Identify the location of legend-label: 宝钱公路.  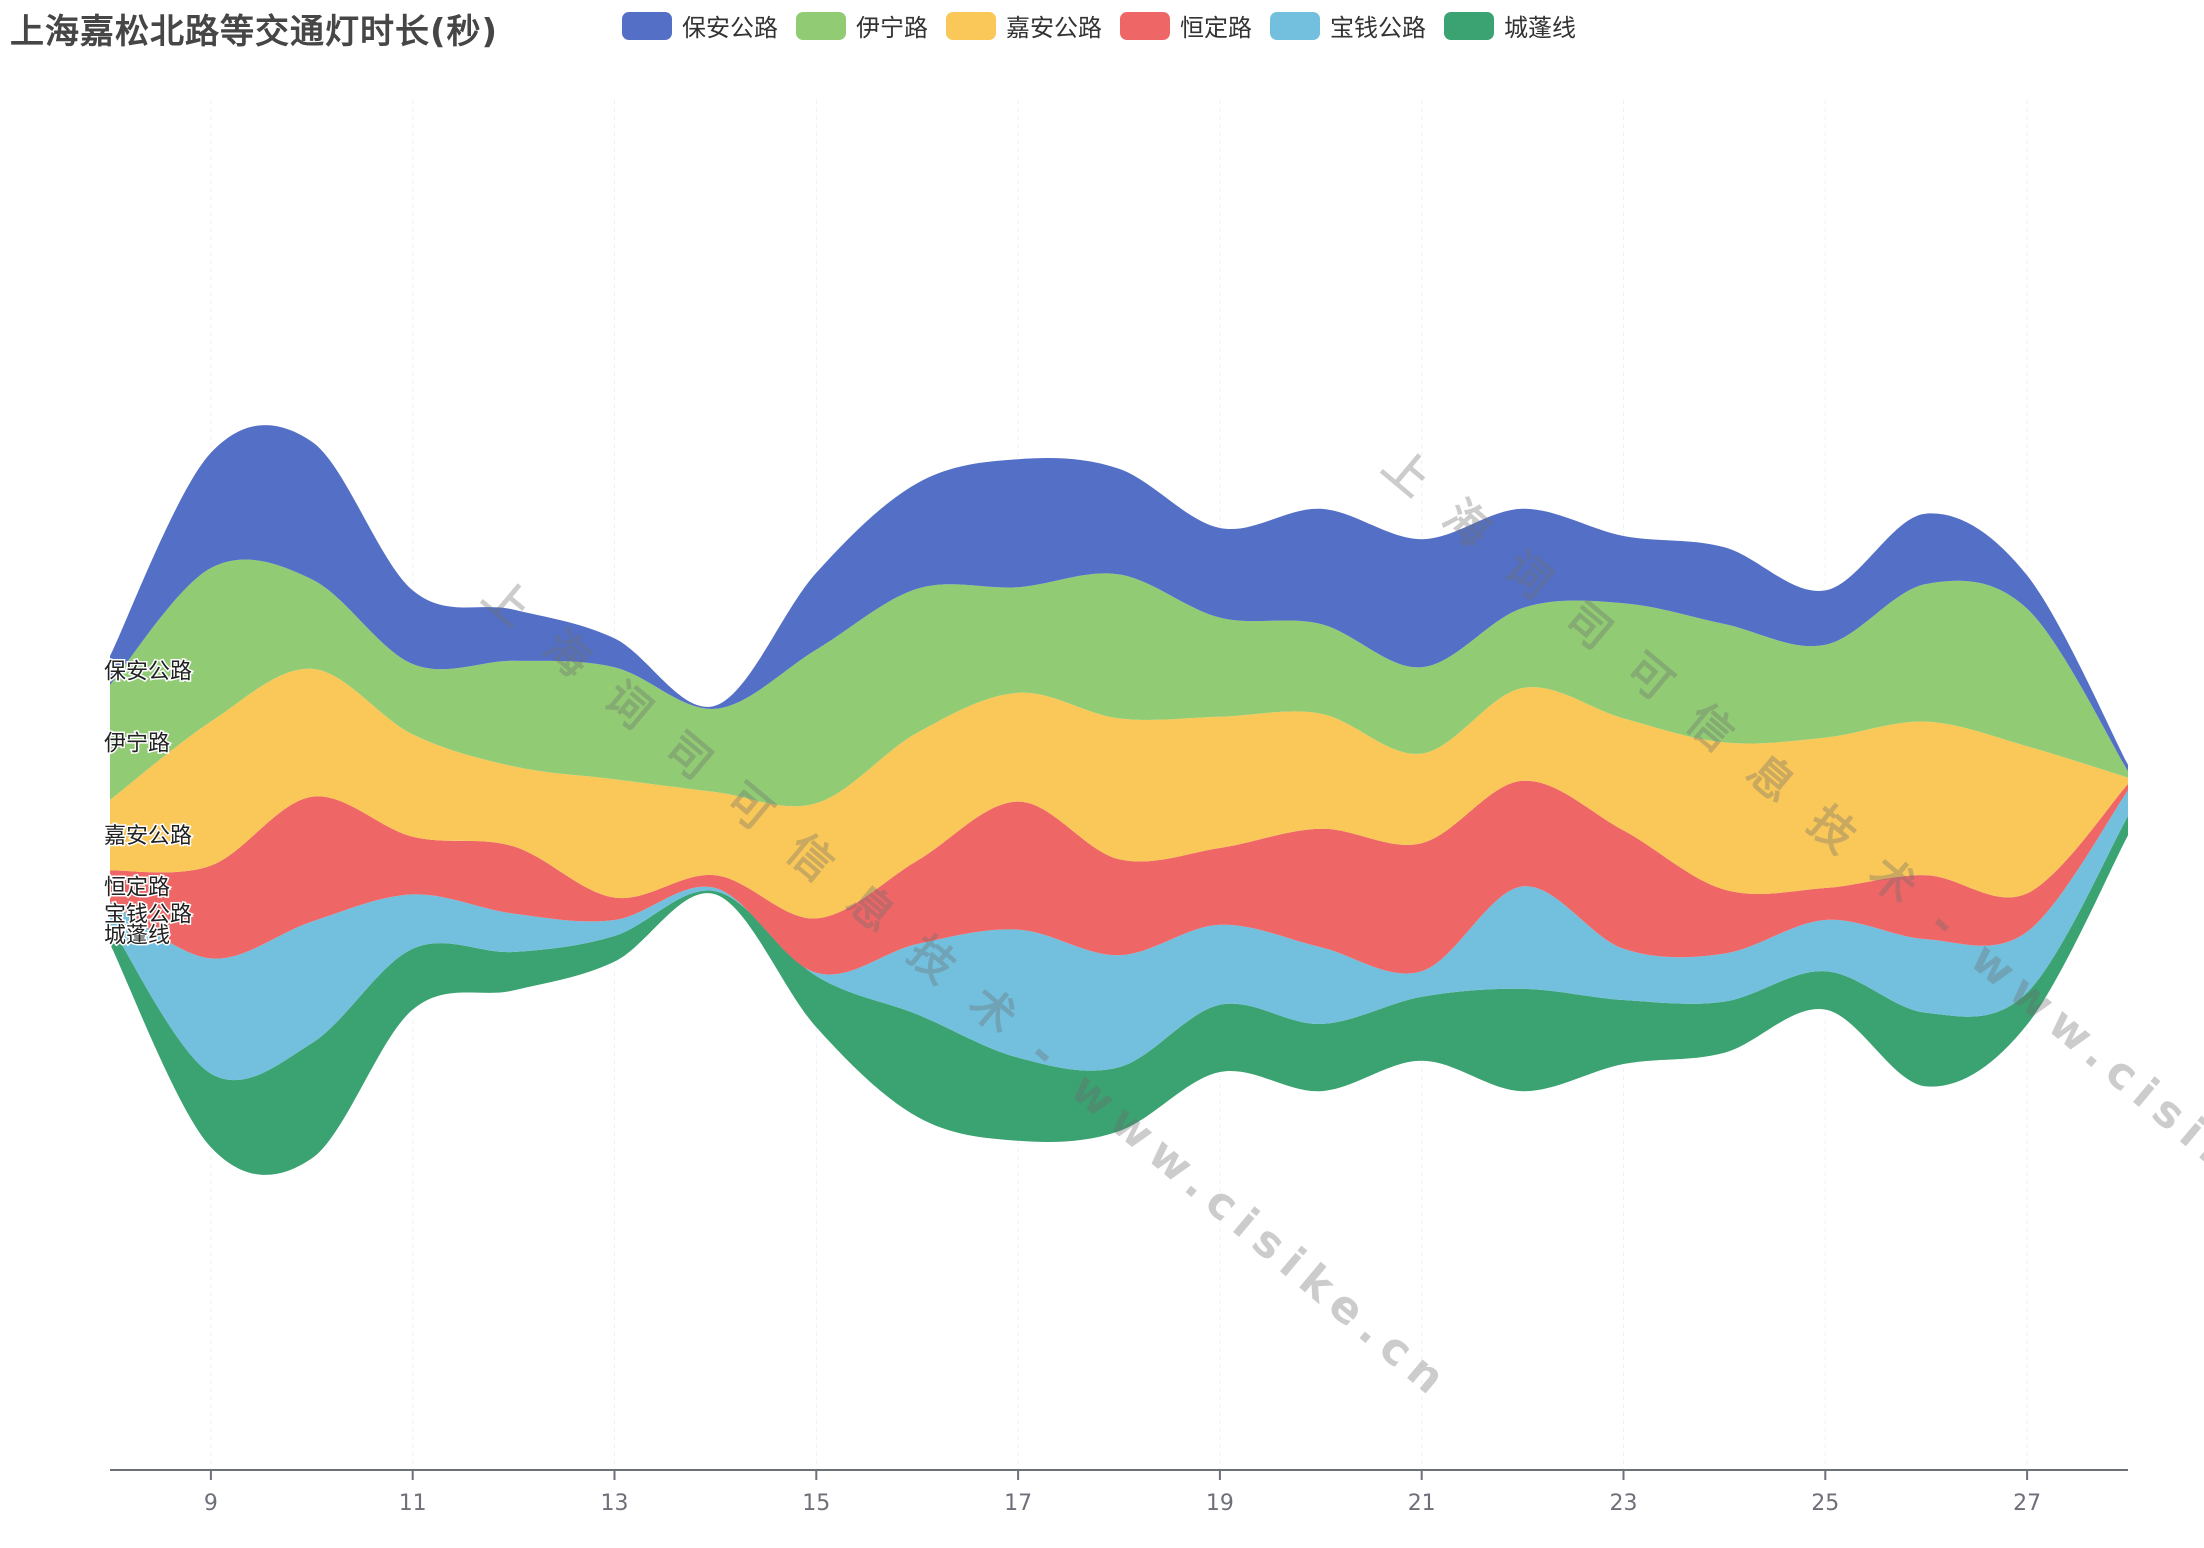
(1378, 28).